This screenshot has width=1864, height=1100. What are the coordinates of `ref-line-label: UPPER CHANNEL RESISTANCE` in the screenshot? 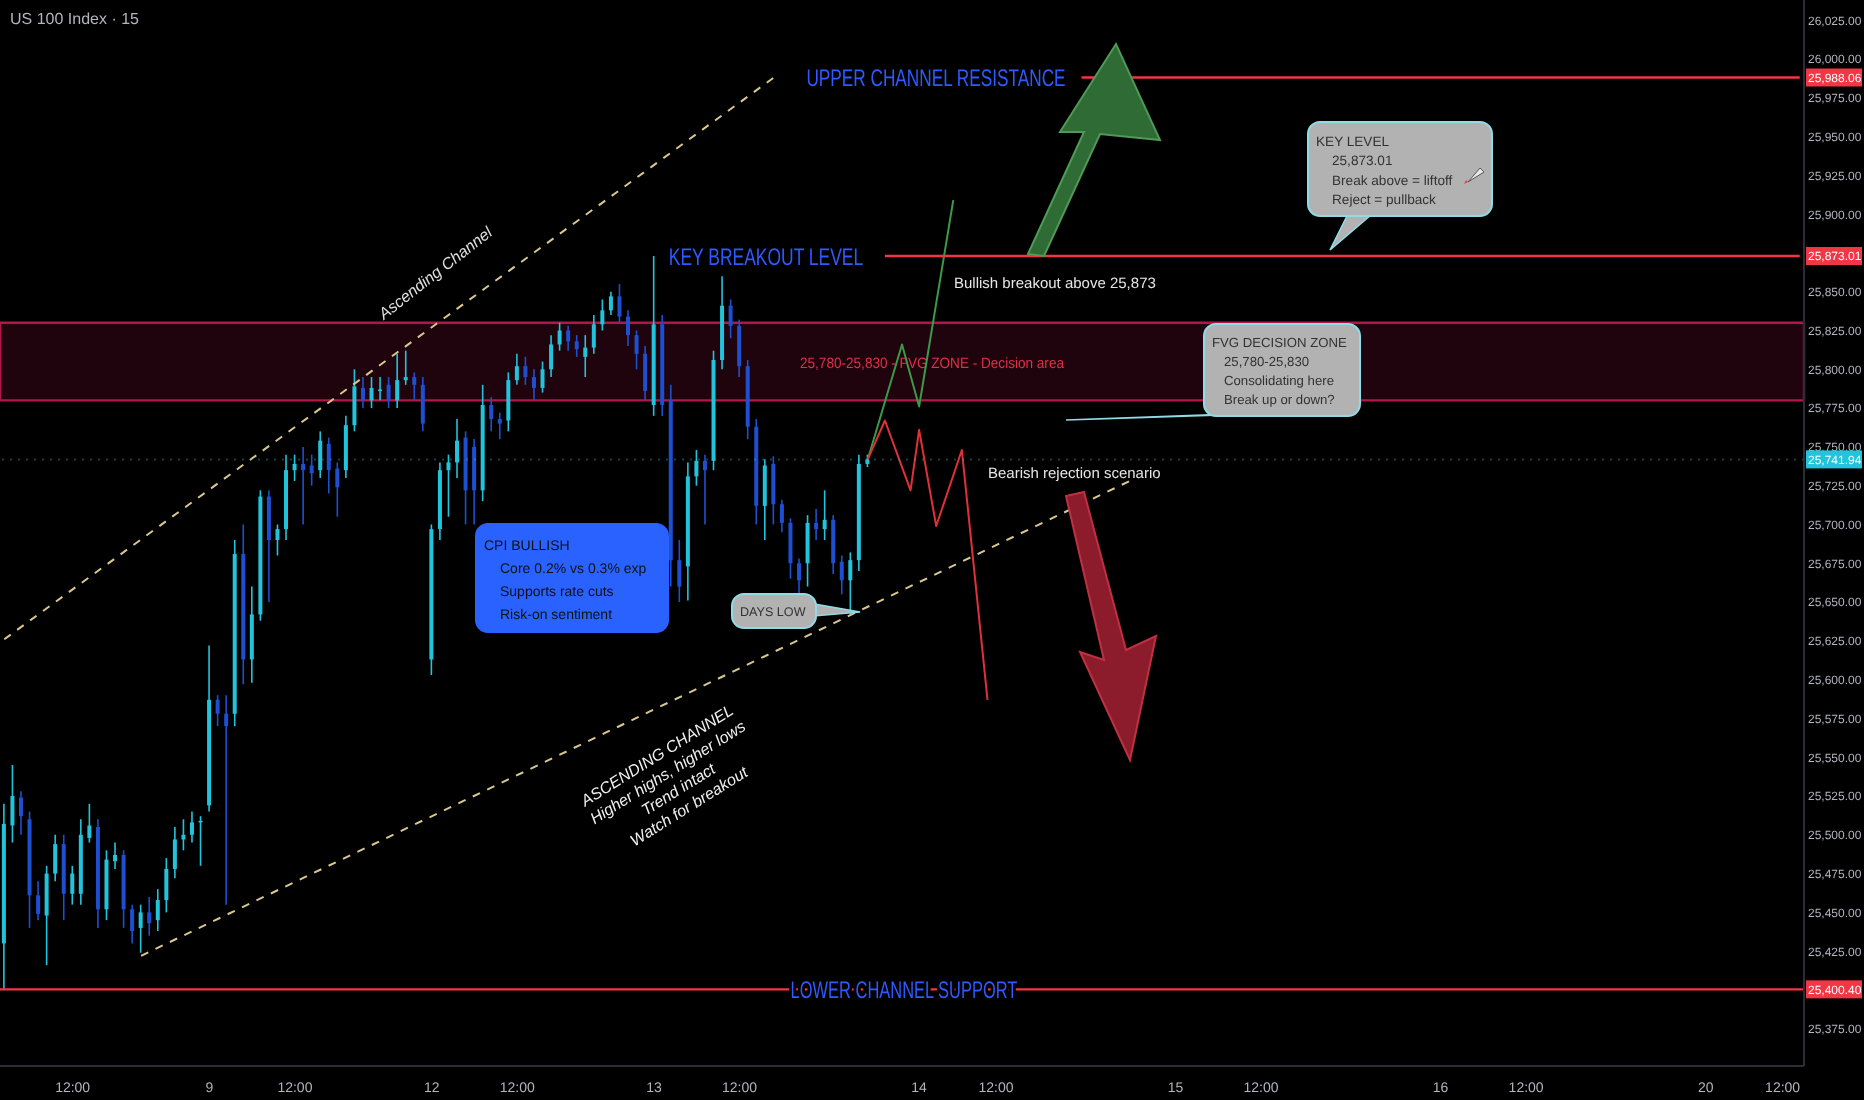 It's located at (987, 78).